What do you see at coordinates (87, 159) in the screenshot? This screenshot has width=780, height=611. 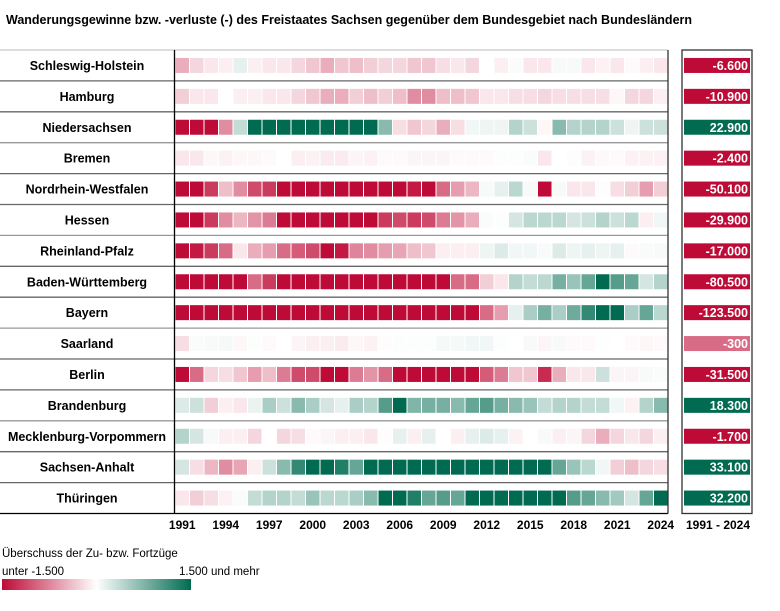 I see `row-label: Bremen` at bounding box center [87, 159].